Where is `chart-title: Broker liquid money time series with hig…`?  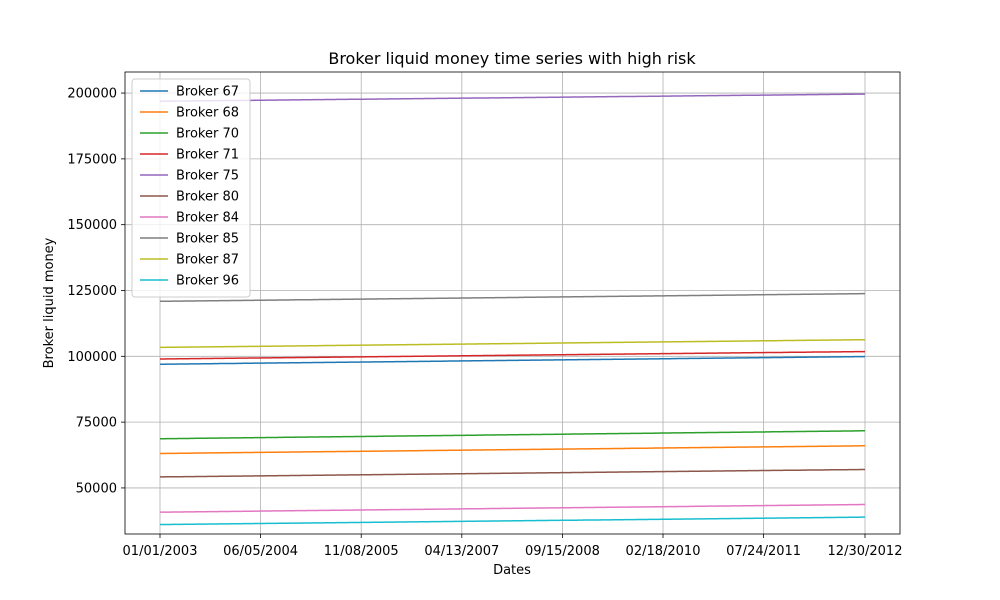
chart-title: Broker liquid money time series with hig… is located at coordinates (512, 58).